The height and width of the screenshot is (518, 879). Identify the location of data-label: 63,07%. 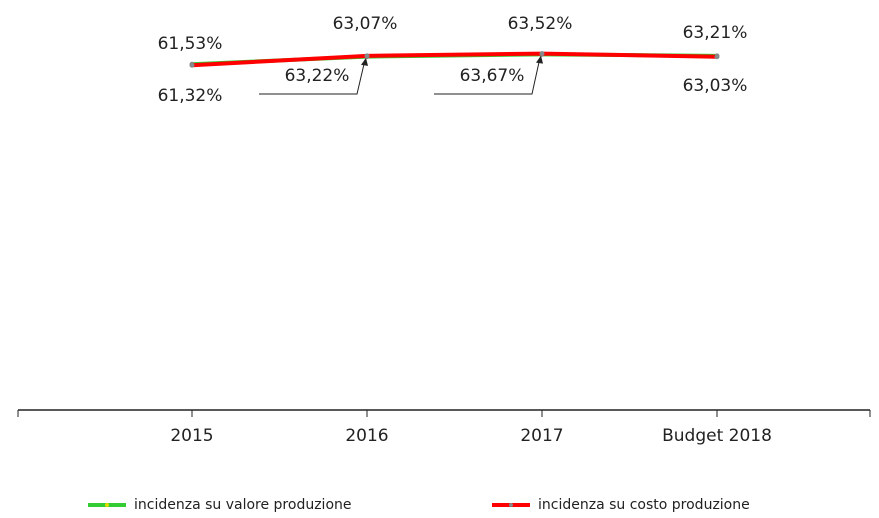
(365, 24).